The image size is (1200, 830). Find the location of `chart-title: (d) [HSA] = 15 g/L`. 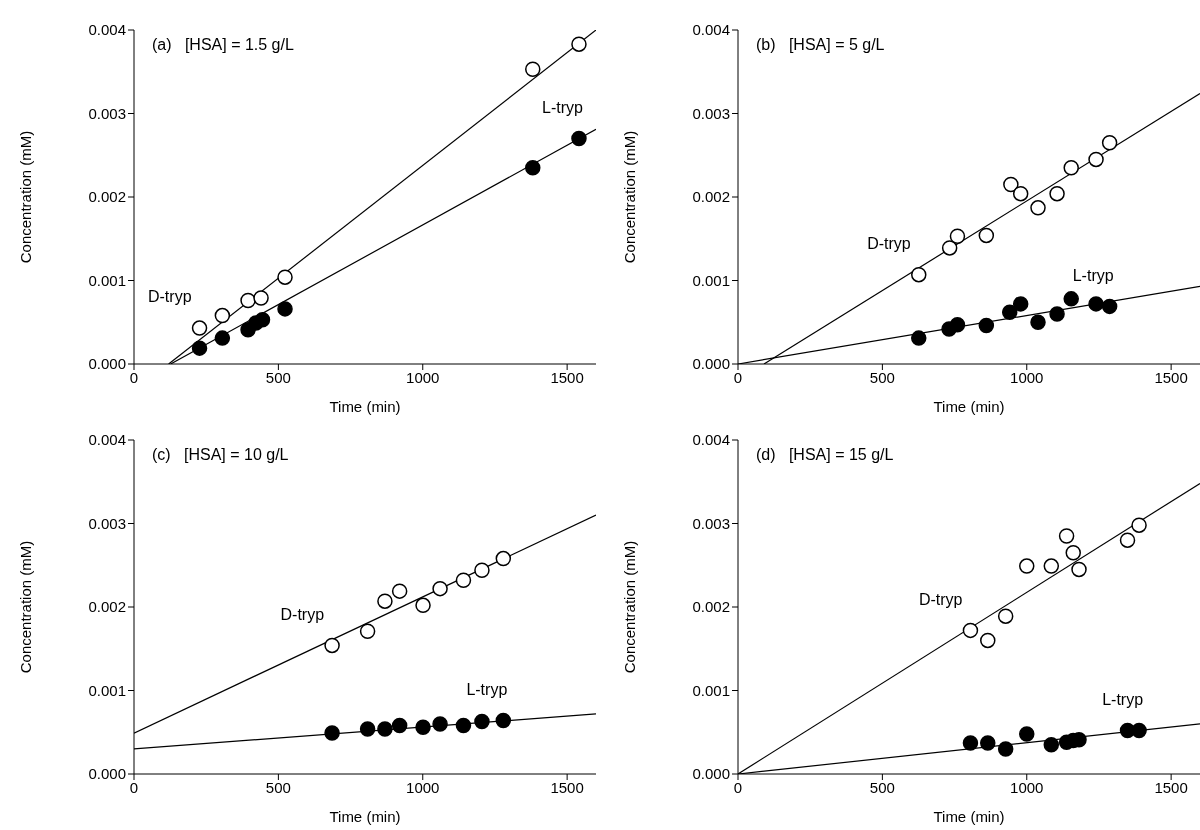

chart-title: (d) [HSA] = 15 g/L is located at coordinates (825, 455).